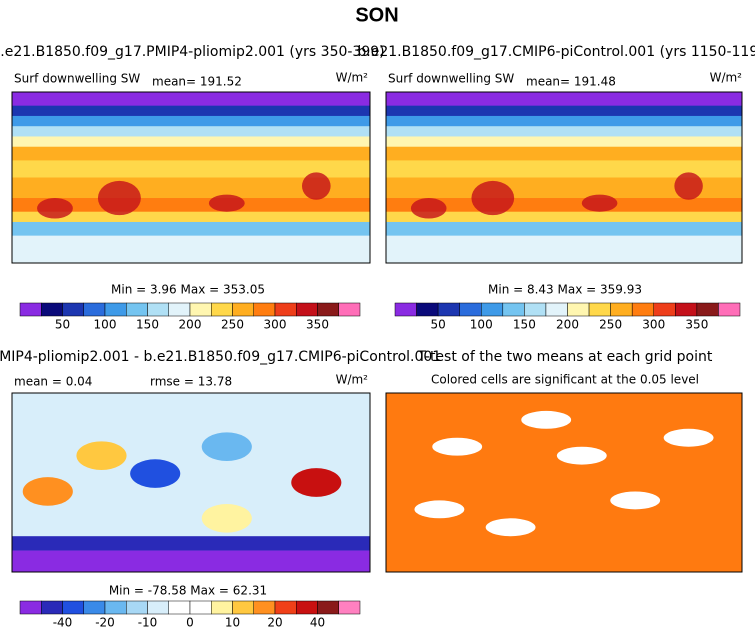 The width and height of the screenshot is (755, 631). What do you see at coordinates (275, 325) in the screenshot?
I see `colorbar-label: 300` at bounding box center [275, 325].